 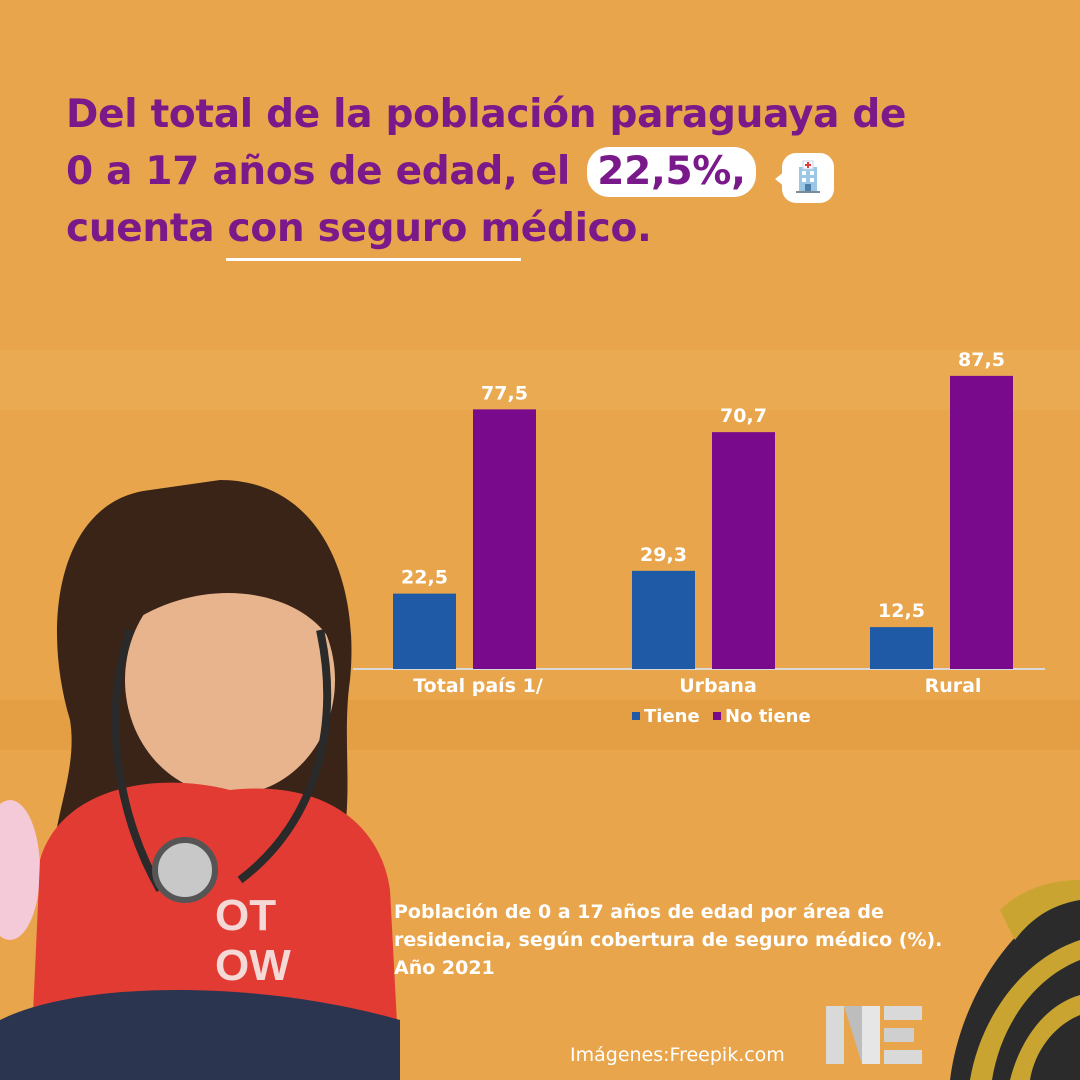 I want to click on headline-line-2: 0 a 17 años de edad, el 22,5%,, so click(x=546, y=171).